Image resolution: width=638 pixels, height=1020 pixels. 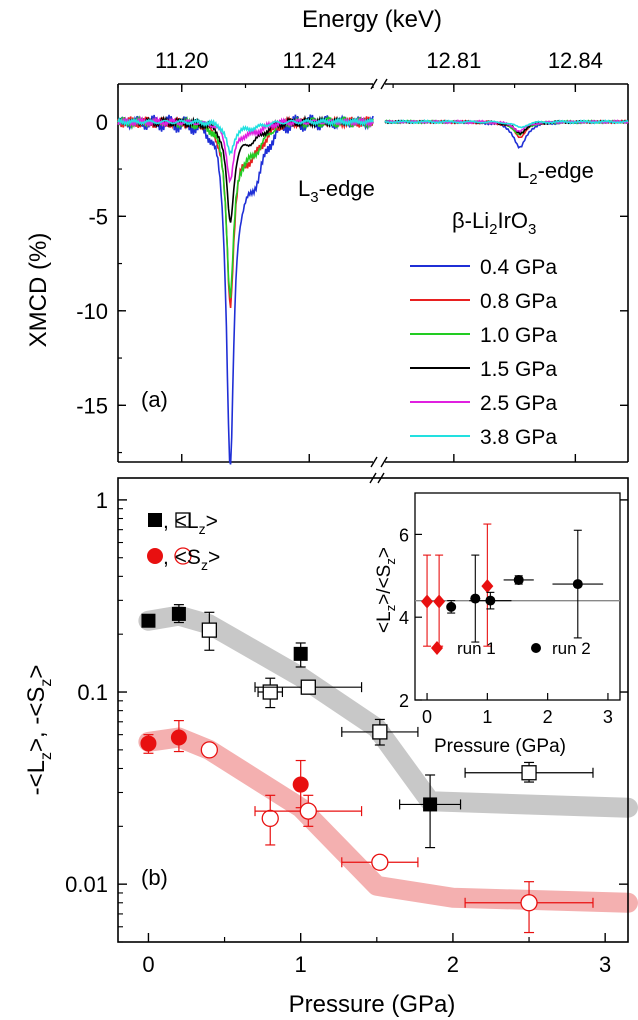 What do you see at coordinates (183, 541) in the screenshot?
I see `panel-b-legend: , <Lz>, <Sz>` at bounding box center [183, 541].